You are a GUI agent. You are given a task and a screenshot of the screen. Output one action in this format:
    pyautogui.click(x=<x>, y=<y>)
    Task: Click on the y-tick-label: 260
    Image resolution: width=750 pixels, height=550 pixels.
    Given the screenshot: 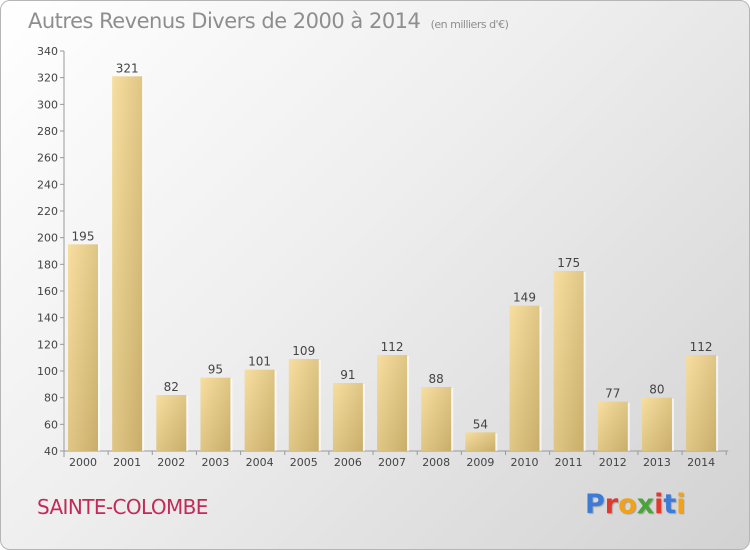 What is the action you would take?
    pyautogui.click(x=47, y=158)
    